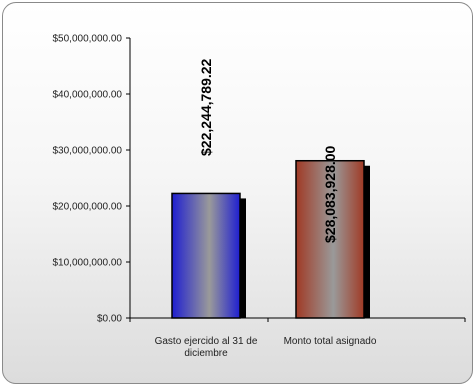  Describe the element at coordinates (87, 207) in the screenshot. I see `y-tick-label: $20,000,000.00` at that location.